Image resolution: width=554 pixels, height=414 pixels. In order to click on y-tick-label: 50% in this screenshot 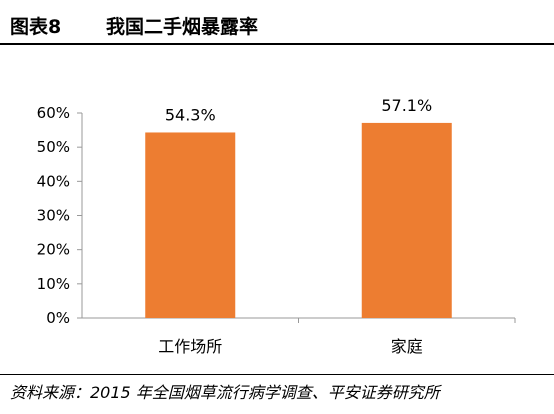, I will do `click(53, 147)`.